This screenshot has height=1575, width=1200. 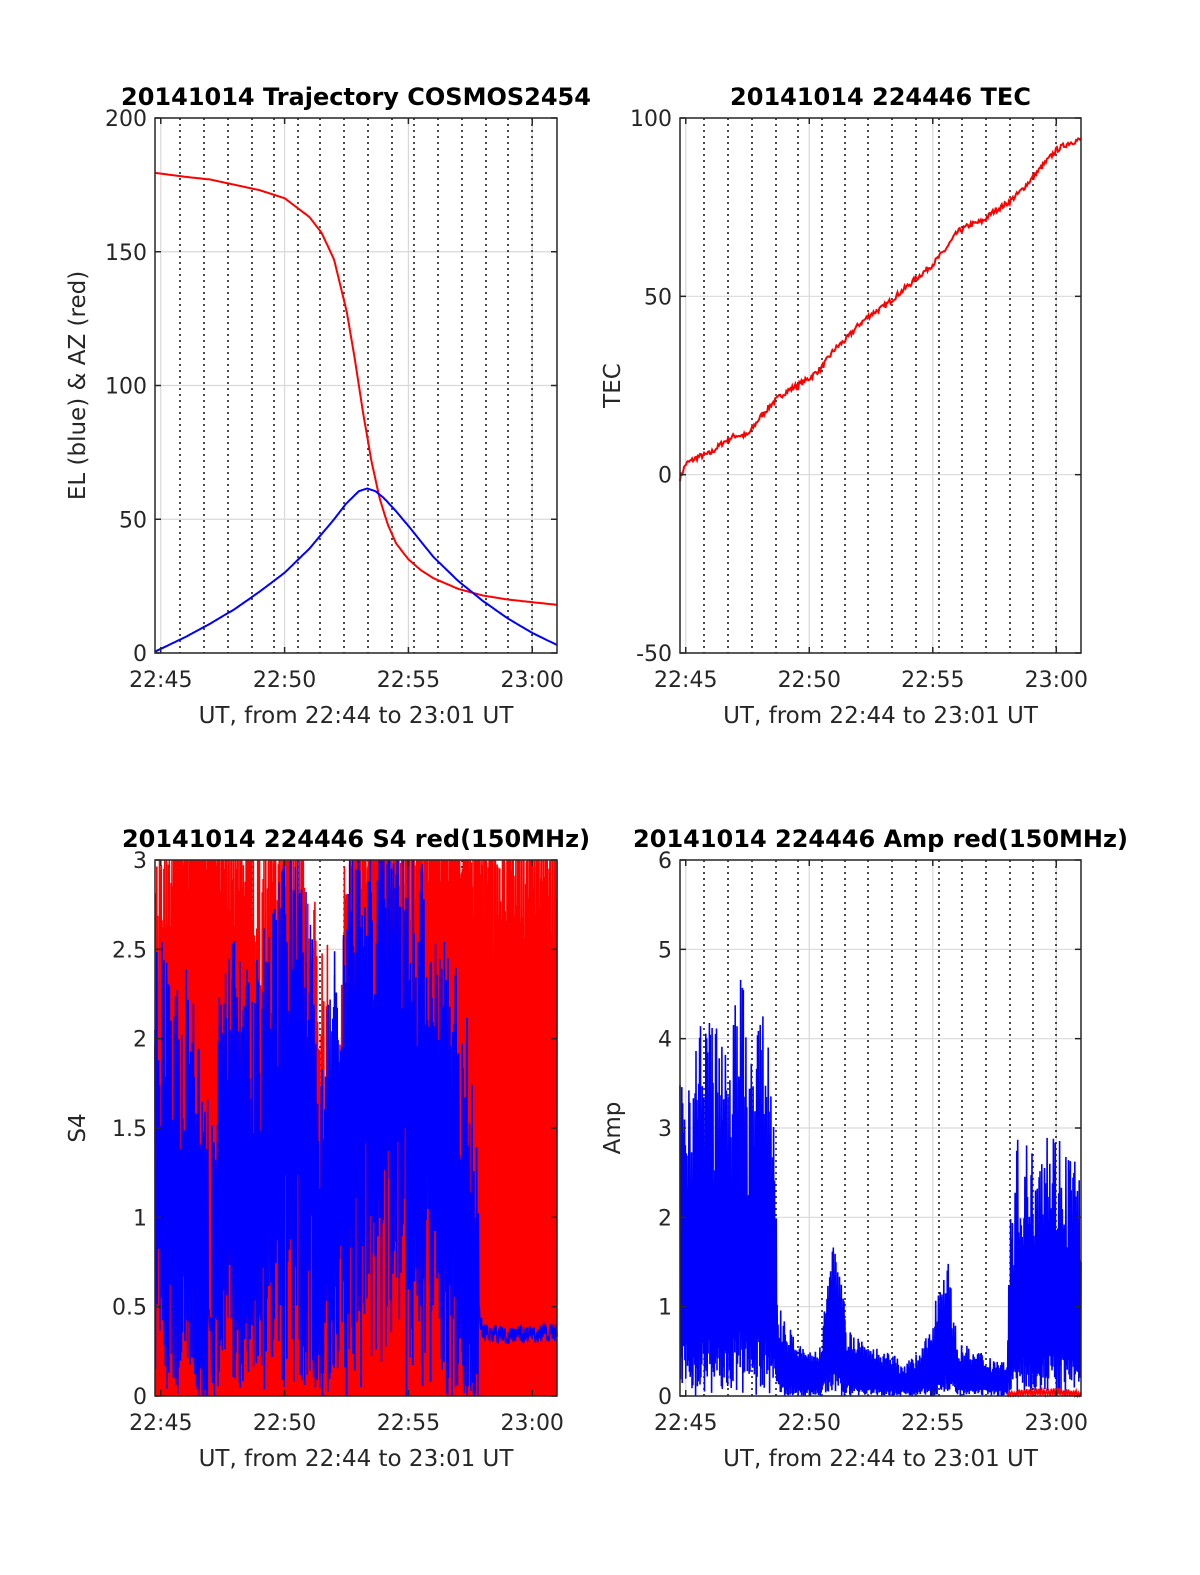 I want to click on chart-title: 20141014 224446 Amp red(150MHz), so click(x=880, y=839).